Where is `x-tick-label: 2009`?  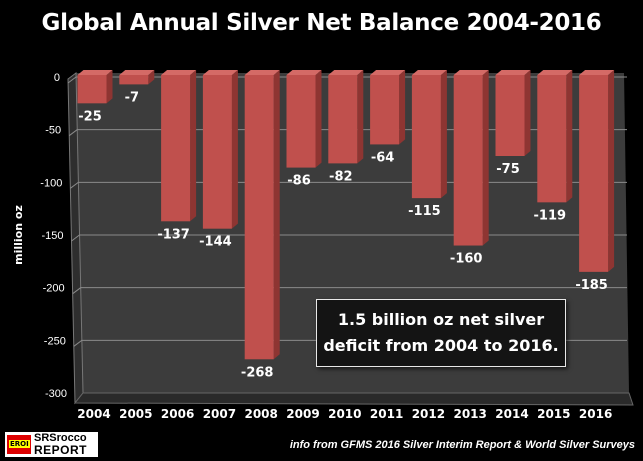
x-tick-label: 2009 is located at coordinates (302, 414).